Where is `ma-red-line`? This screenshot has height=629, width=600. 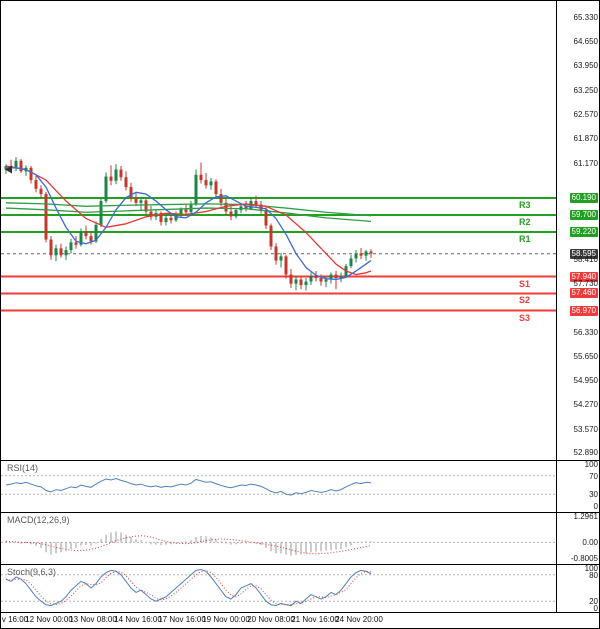
ma-red-line is located at coordinates (188, 220).